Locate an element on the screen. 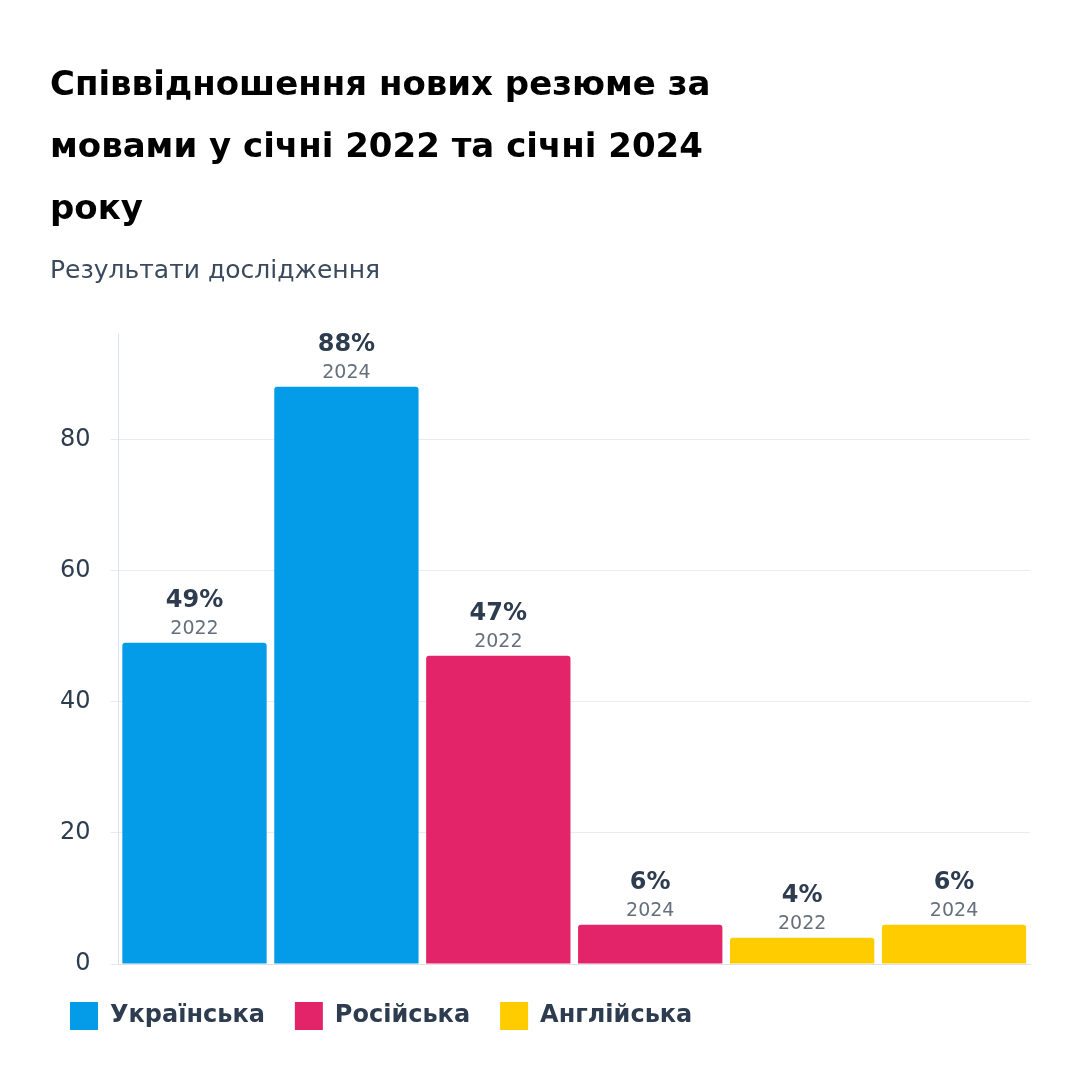 This screenshot has height=1080, width=1080. y-tick-label: 60 is located at coordinates (75, 568).